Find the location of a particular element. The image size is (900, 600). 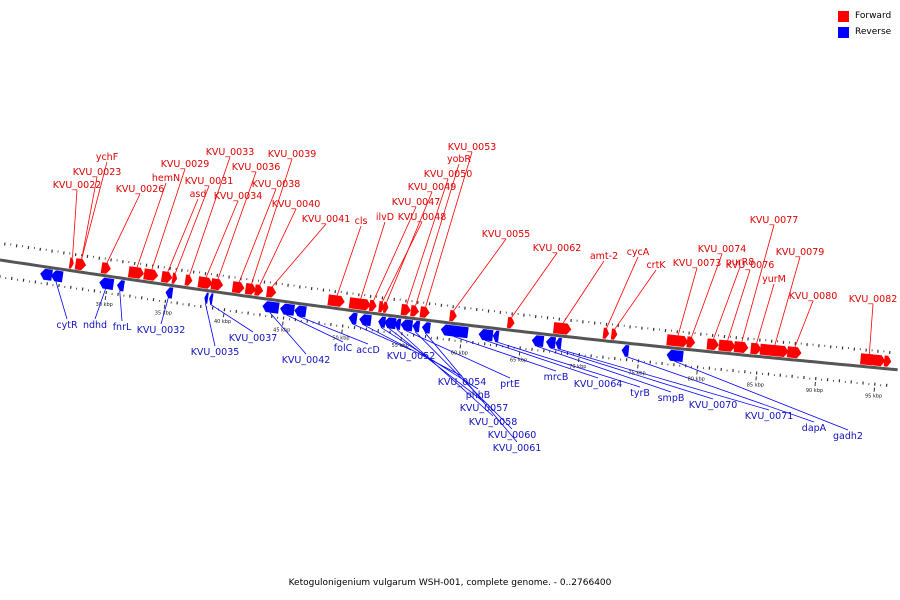

kbp-tick-label: 60 kbp is located at coordinates (459, 353).